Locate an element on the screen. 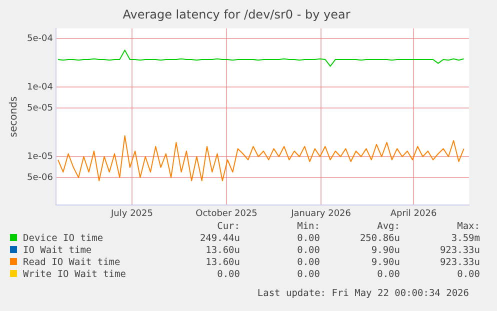 This screenshot has width=497, height=311. y-tick-label: 5e-04 is located at coordinates (40, 39).